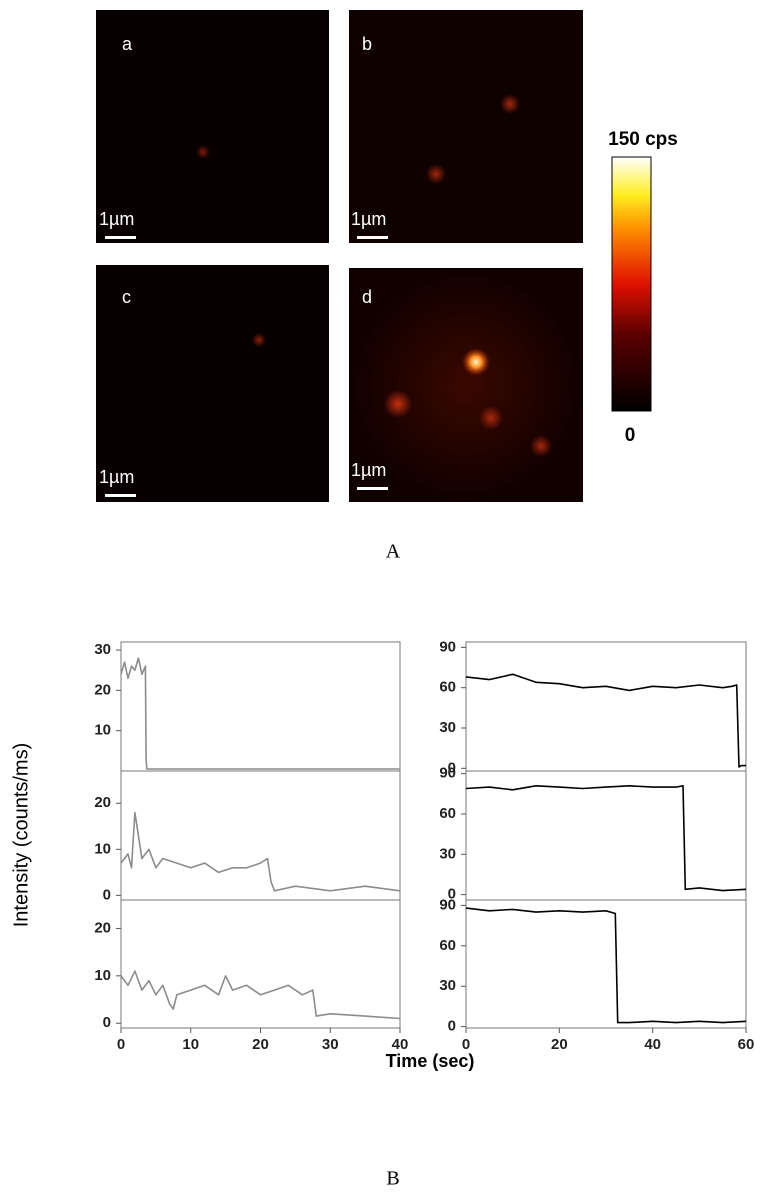 The image size is (764, 1200). Describe the element at coordinates (126, 297) in the screenshot. I see `image-label: c` at that location.